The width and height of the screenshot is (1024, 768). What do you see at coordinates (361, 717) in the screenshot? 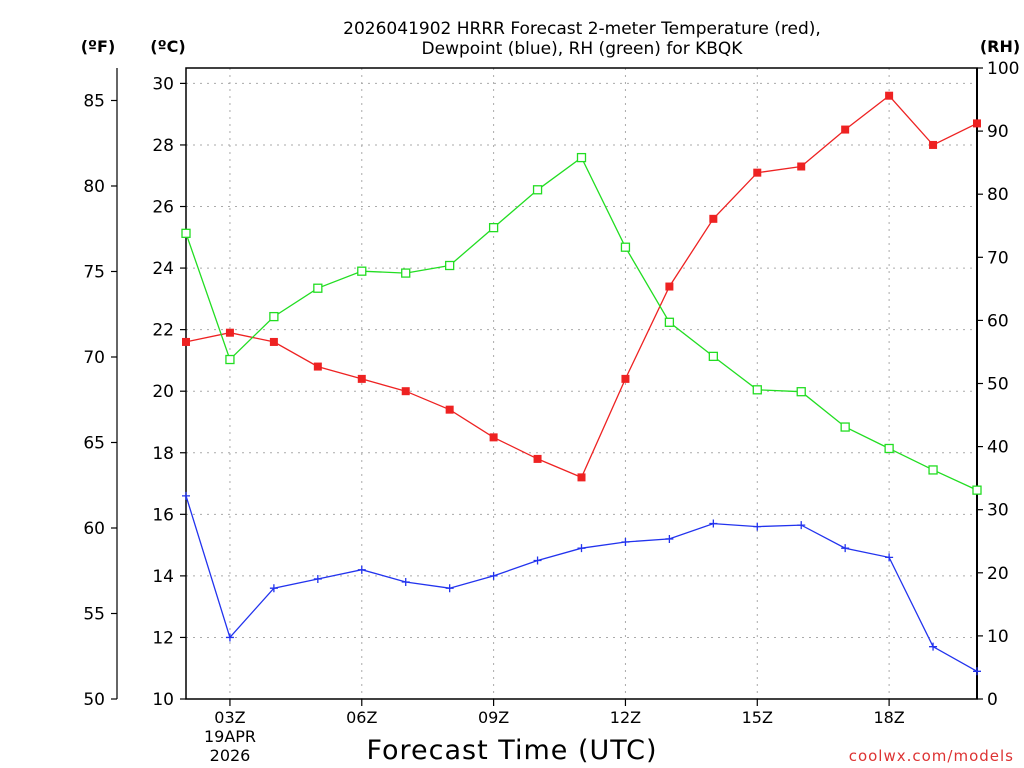
I see `x-tick-label: 06Z` at bounding box center [361, 717].